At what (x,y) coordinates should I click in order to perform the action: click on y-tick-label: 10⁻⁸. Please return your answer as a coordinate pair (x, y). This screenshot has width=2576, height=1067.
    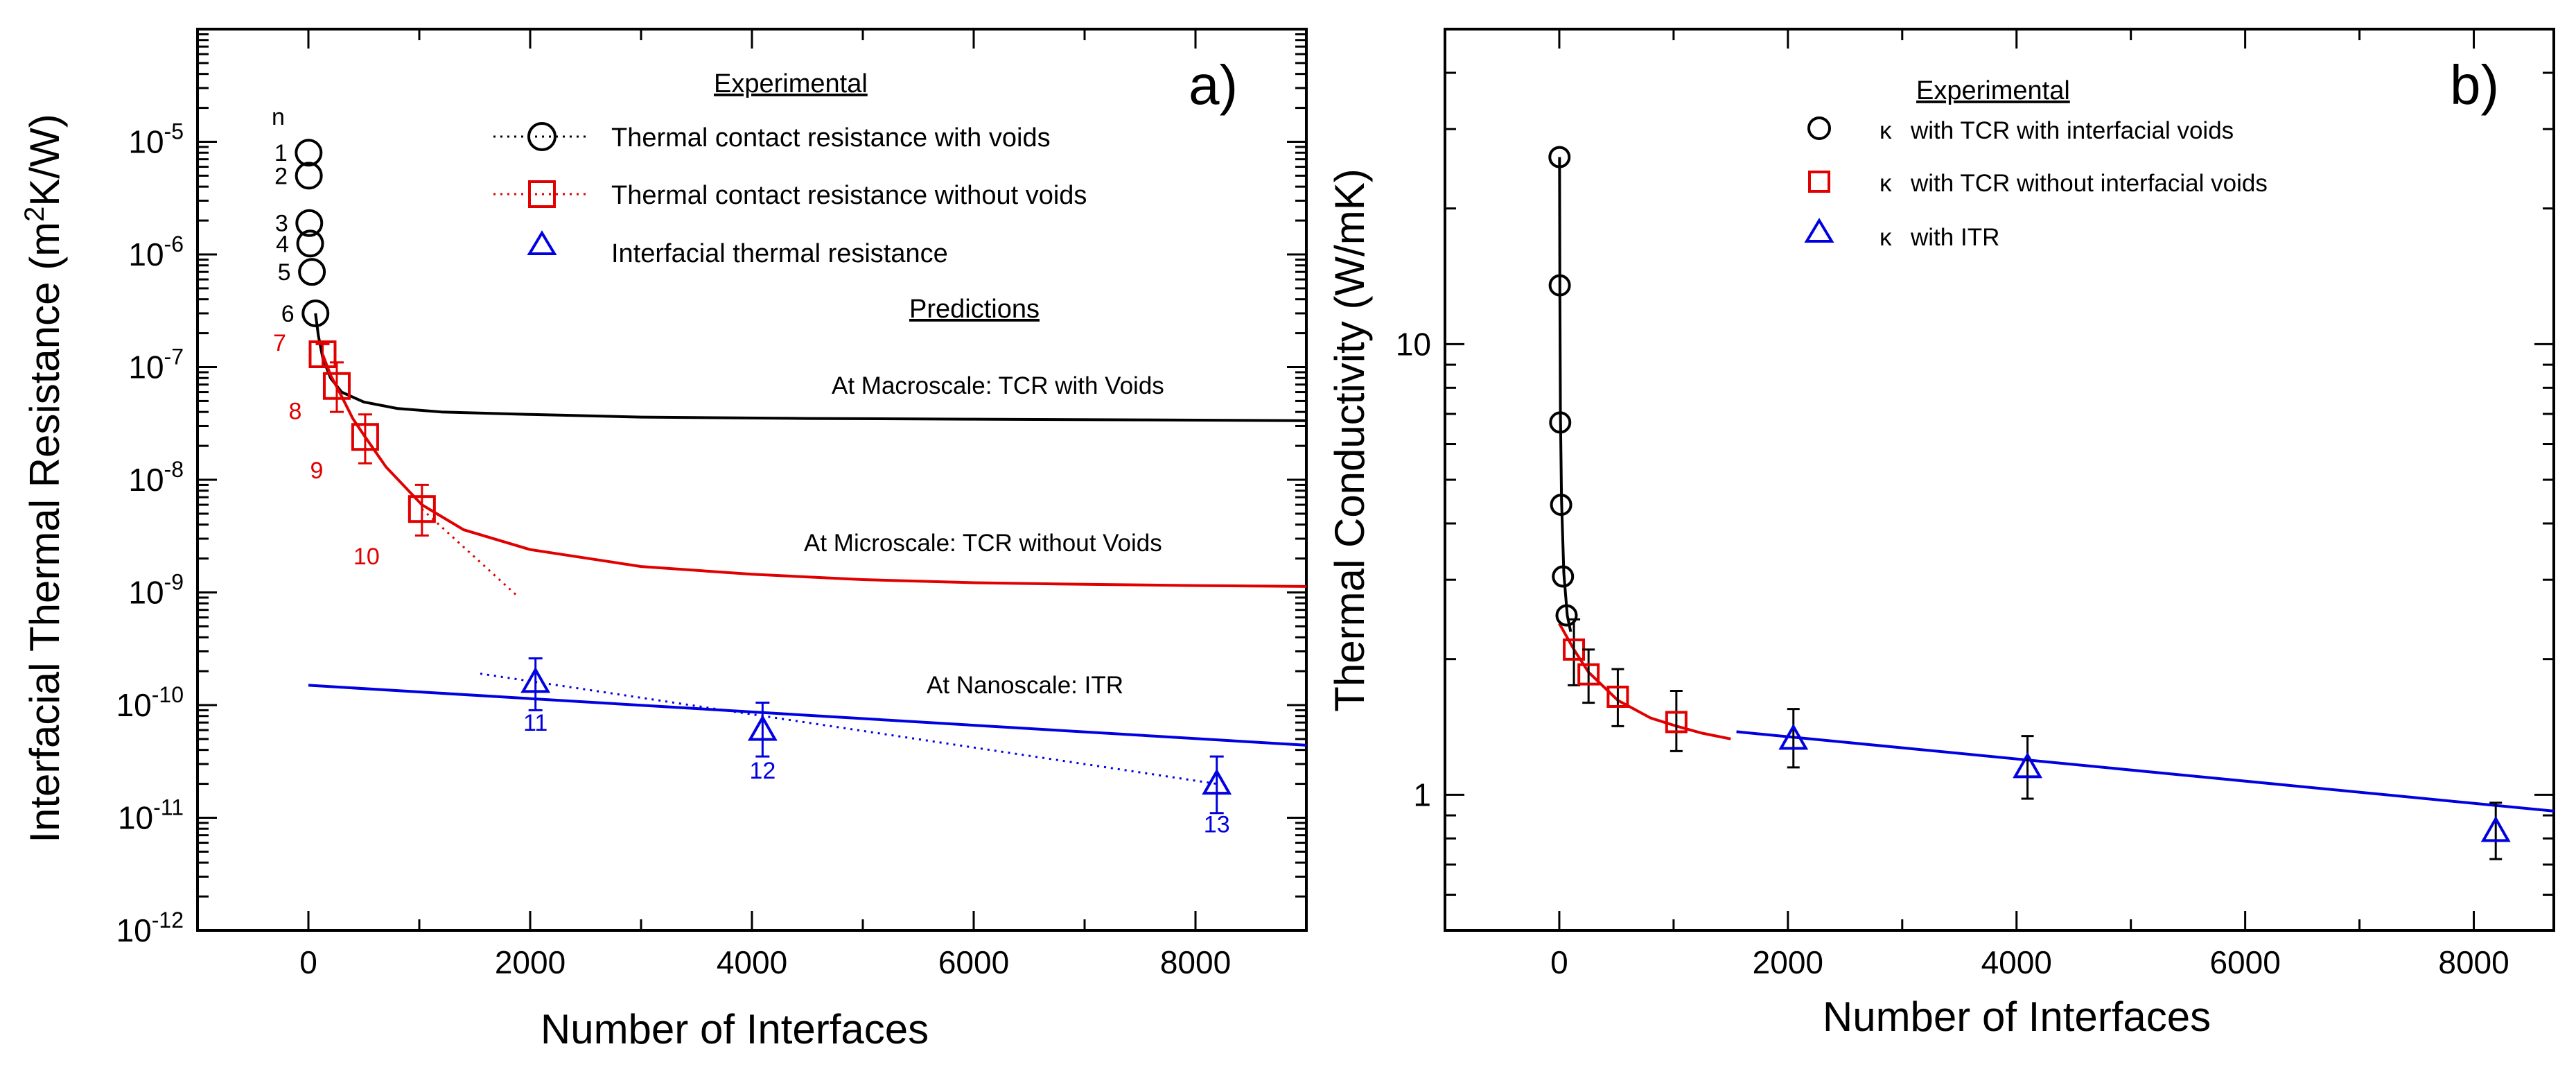
    Looking at the image, I should click on (156, 478).